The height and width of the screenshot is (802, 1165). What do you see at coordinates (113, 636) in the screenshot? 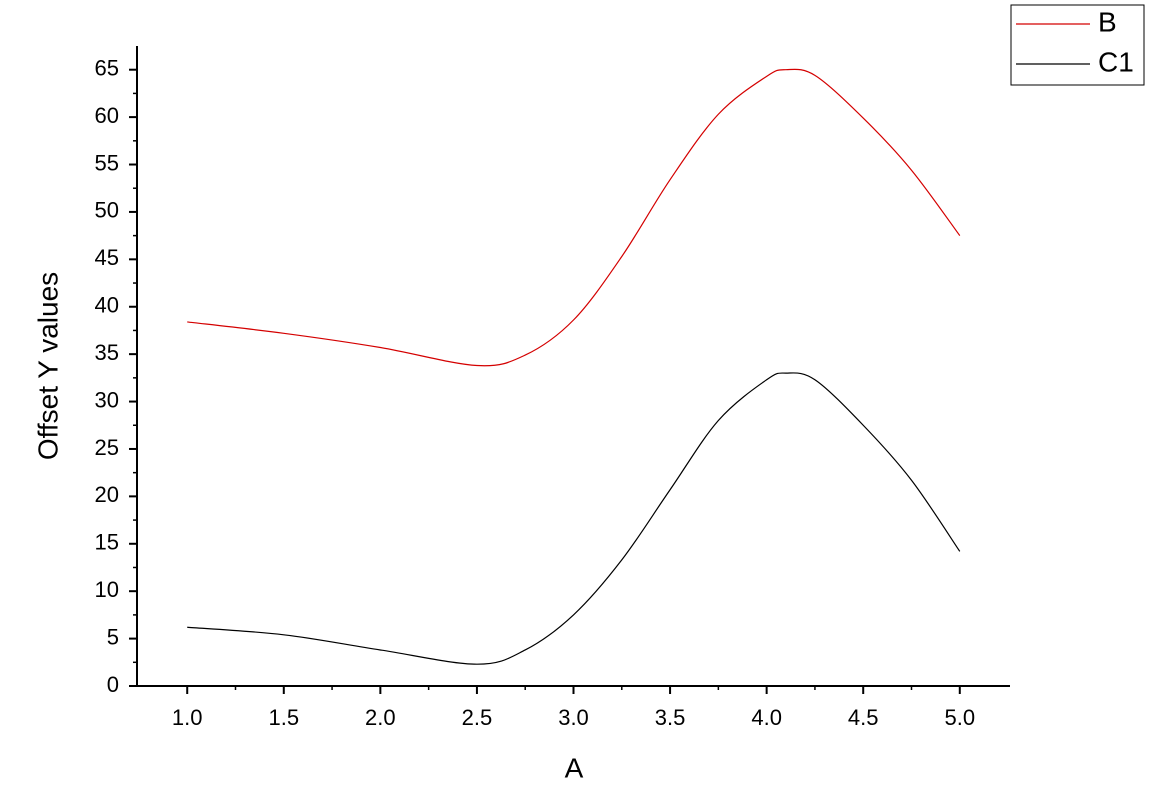
I see `y-tick-label: 5` at bounding box center [113, 636].